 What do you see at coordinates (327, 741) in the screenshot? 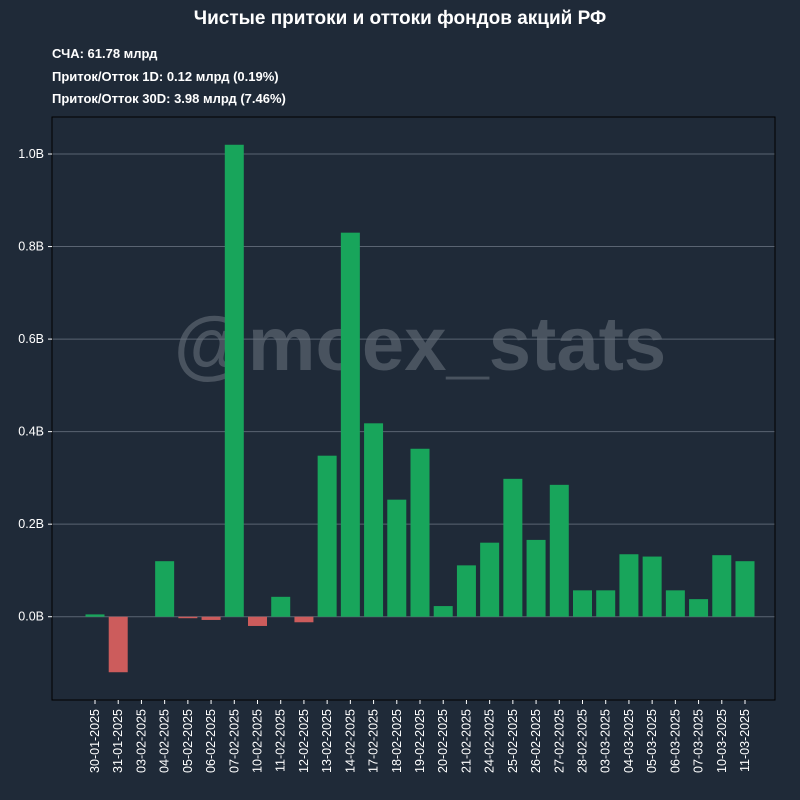
I see `x-tick-label: 13-02-2025` at bounding box center [327, 741].